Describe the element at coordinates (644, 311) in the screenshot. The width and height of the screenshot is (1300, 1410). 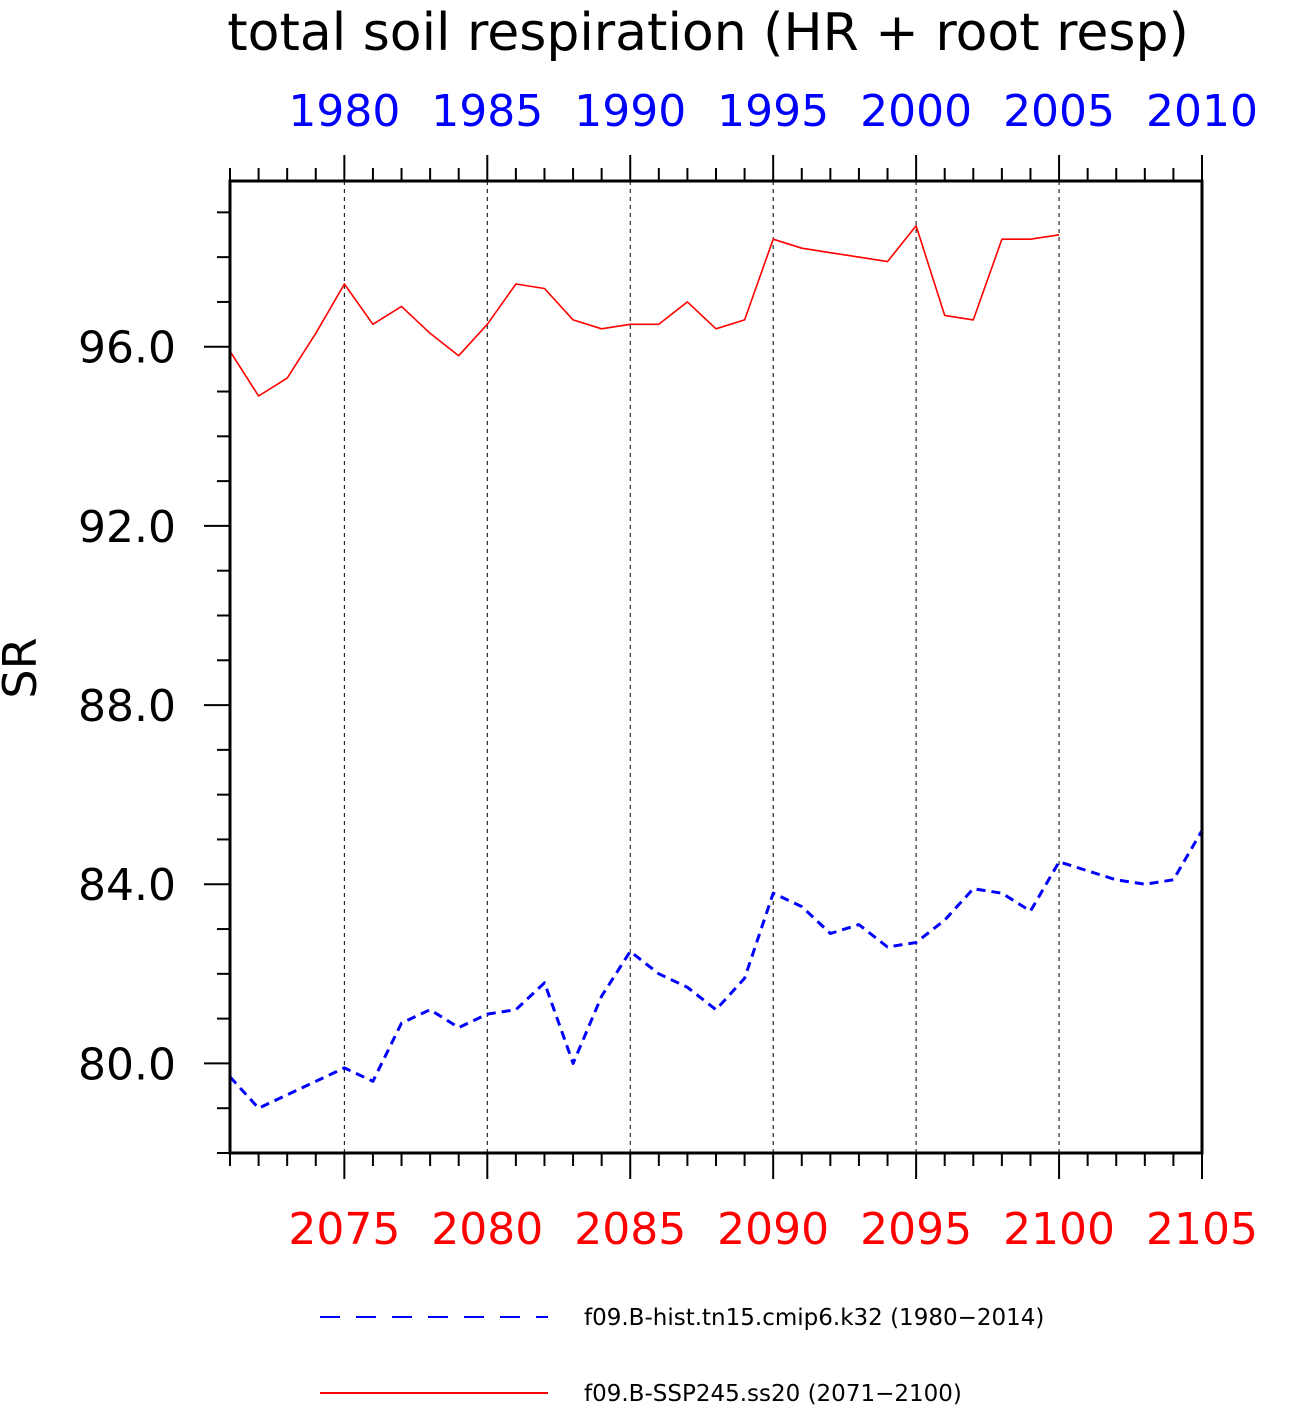
I see `series-line-ssp245` at that location.